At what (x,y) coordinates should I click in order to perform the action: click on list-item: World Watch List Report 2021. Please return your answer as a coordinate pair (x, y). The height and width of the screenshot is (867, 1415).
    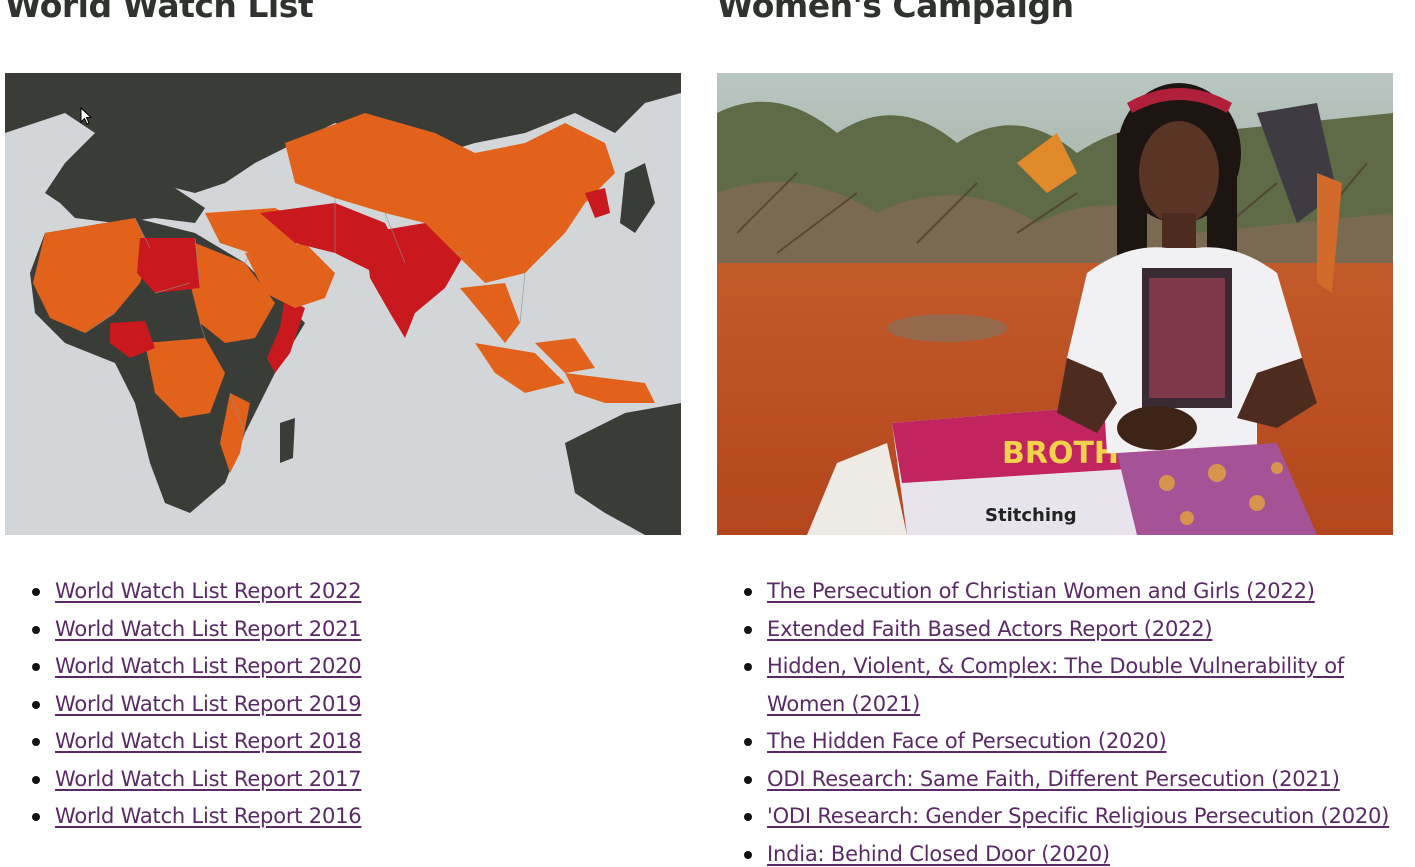
    Looking at the image, I should click on (183, 630).